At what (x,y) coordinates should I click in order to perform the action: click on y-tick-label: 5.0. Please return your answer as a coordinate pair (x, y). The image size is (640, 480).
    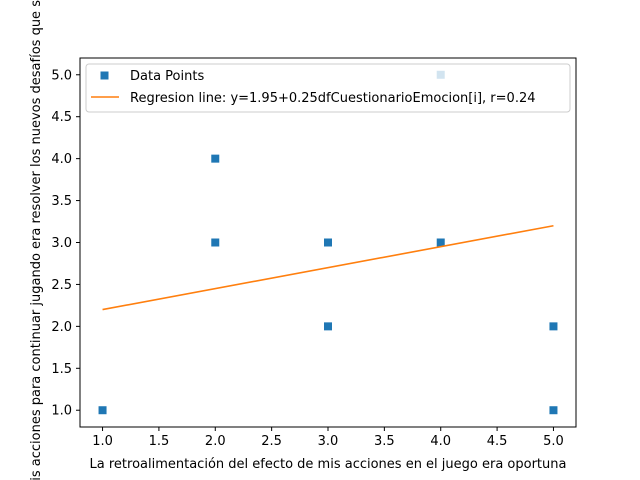
    Looking at the image, I should click on (61, 75).